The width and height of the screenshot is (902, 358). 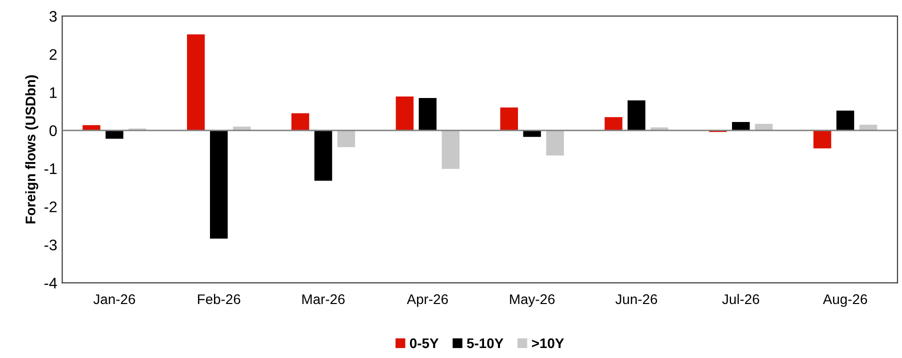 I want to click on y-tick-label: 1, so click(x=53, y=92).